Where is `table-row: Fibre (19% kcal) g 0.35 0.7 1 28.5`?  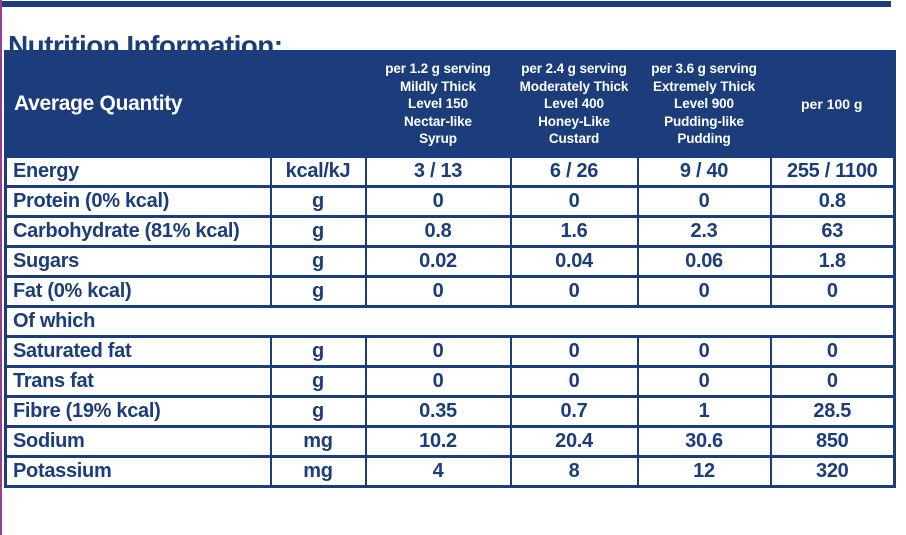
table-row: Fibre (19% kcal) g 0.35 0.7 1 28.5 is located at coordinates (450, 411).